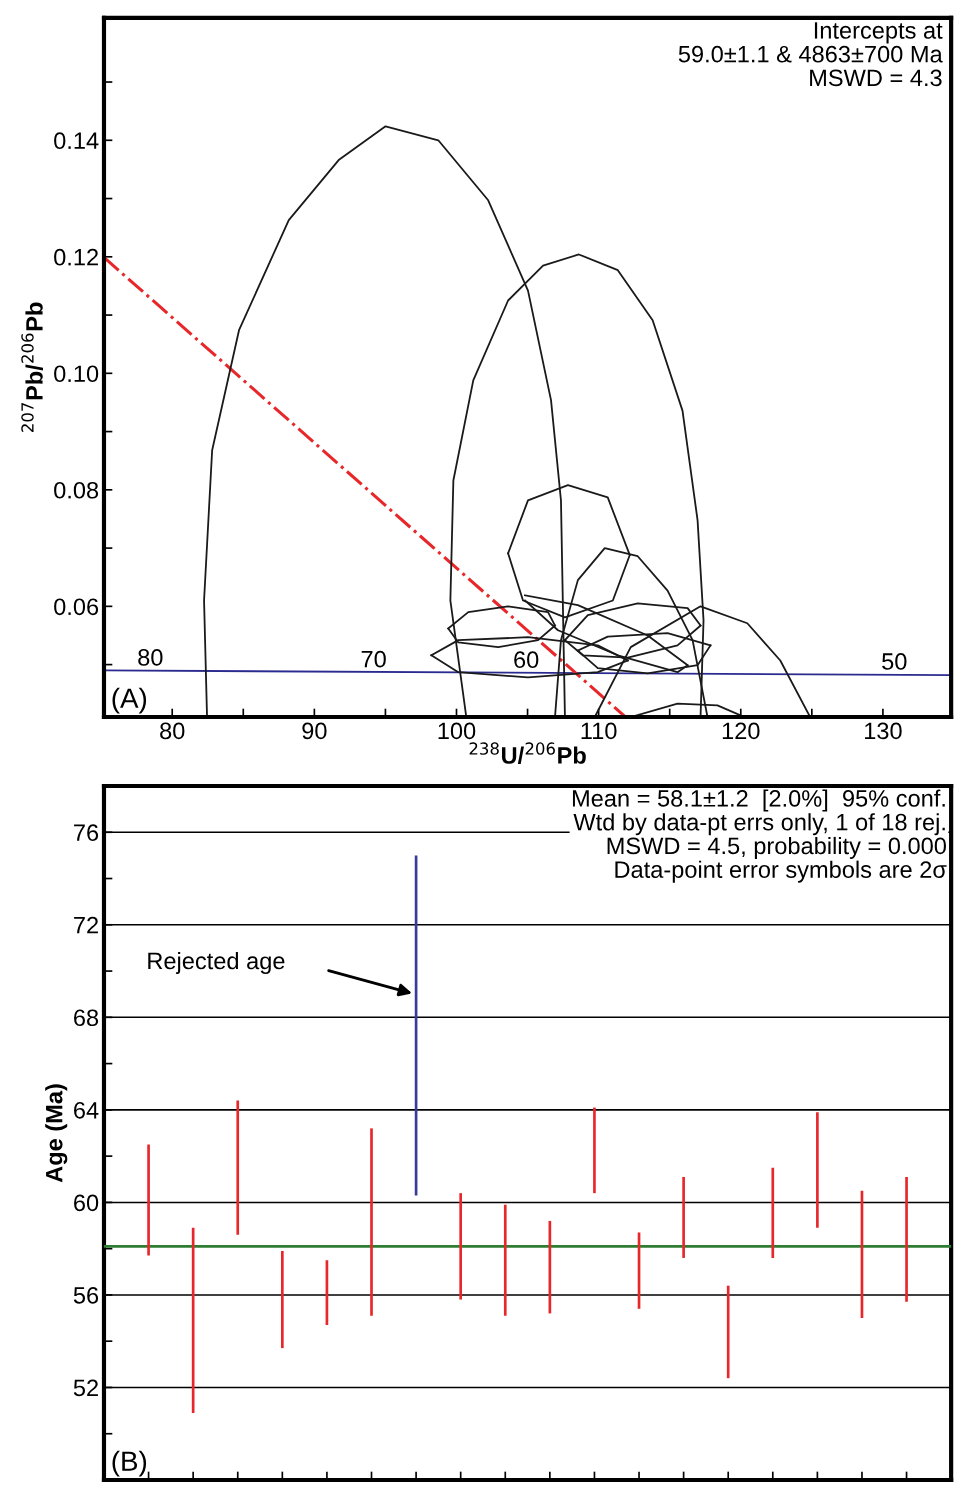 The height and width of the screenshot is (1496, 954). What do you see at coordinates (172, 731) in the screenshot?
I see `x-tick-label: 80` at bounding box center [172, 731].